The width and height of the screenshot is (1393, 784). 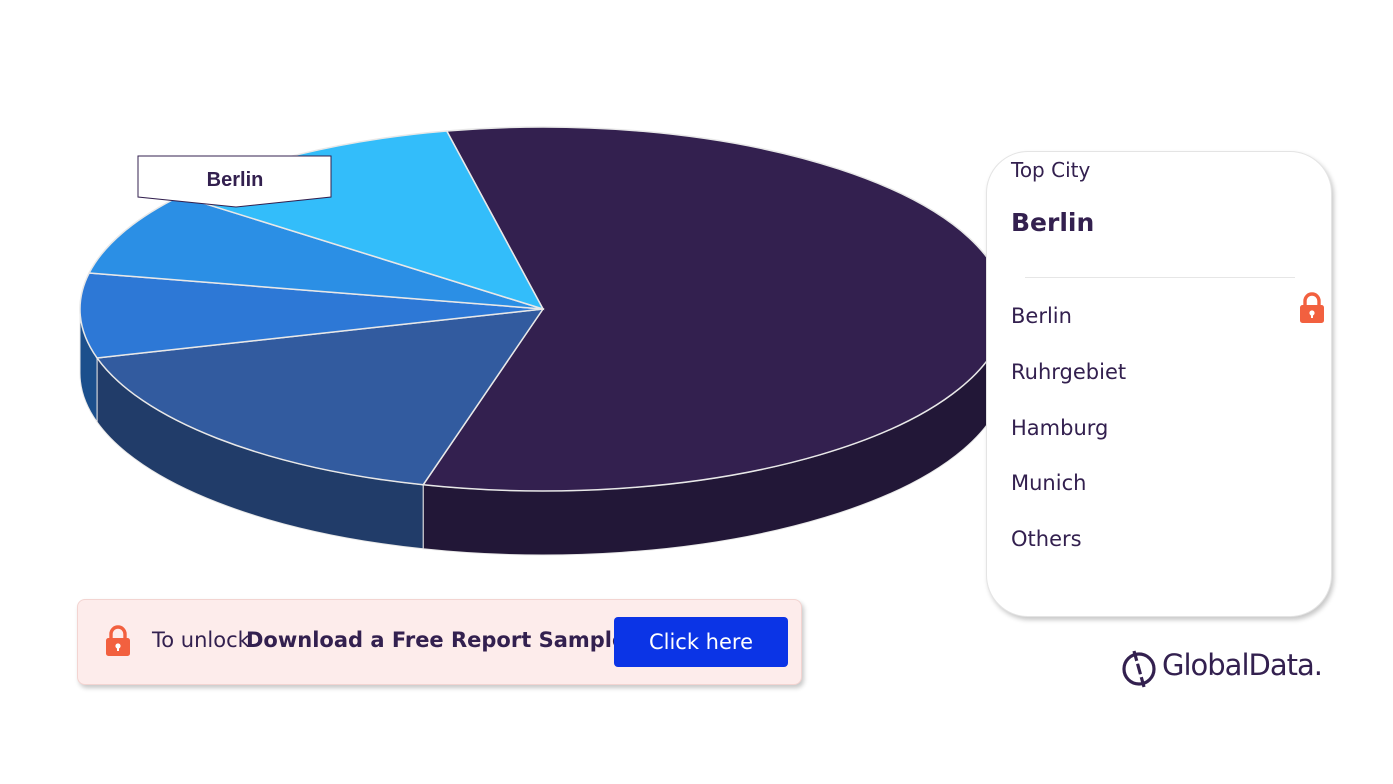 What do you see at coordinates (320, 397) in the screenshot?
I see `pie-slice-ruhrgebiet` at bounding box center [320, 397].